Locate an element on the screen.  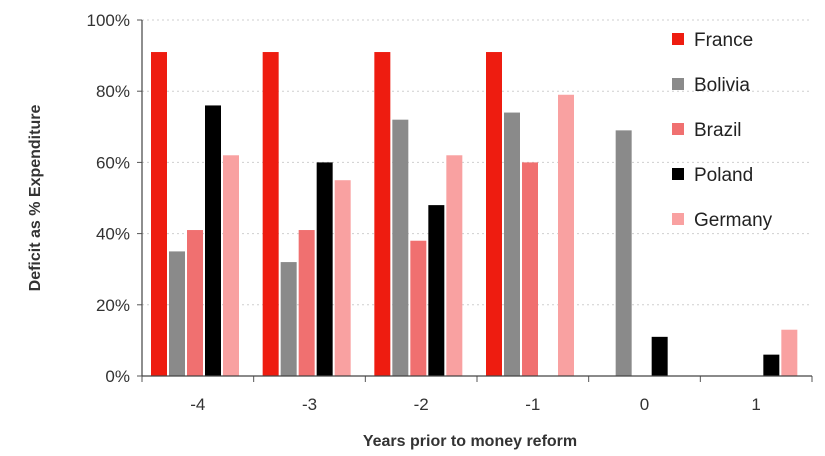
bar-france--2 is located at coordinates (382, 214).